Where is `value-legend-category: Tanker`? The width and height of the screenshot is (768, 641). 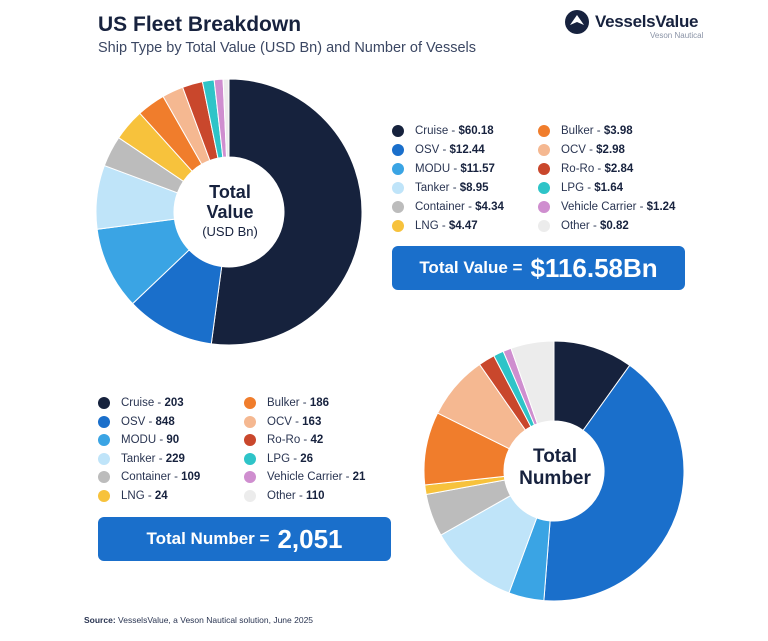 value-legend-category: Tanker is located at coordinates (432, 188).